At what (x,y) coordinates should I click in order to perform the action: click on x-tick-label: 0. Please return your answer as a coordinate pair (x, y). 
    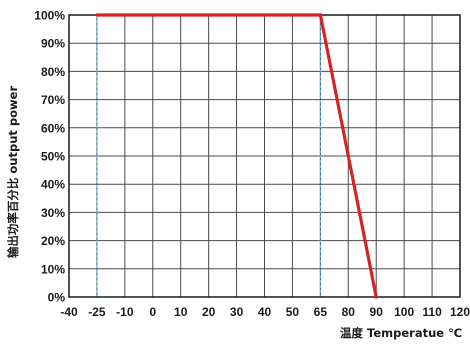
    Looking at the image, I should click on (152, 312).